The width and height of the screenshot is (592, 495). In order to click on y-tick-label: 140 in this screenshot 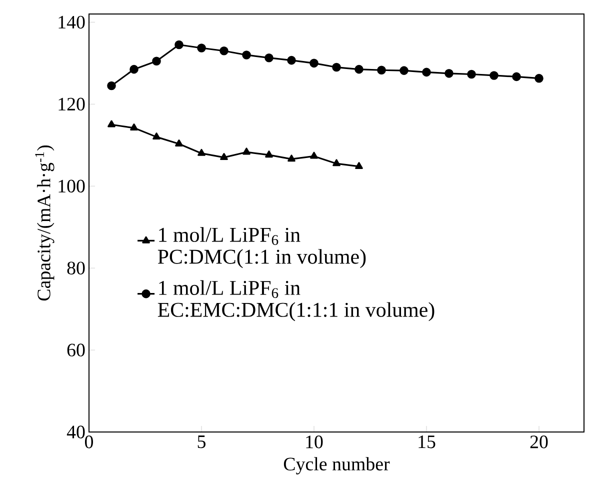, I will do `click(71, 22)`.